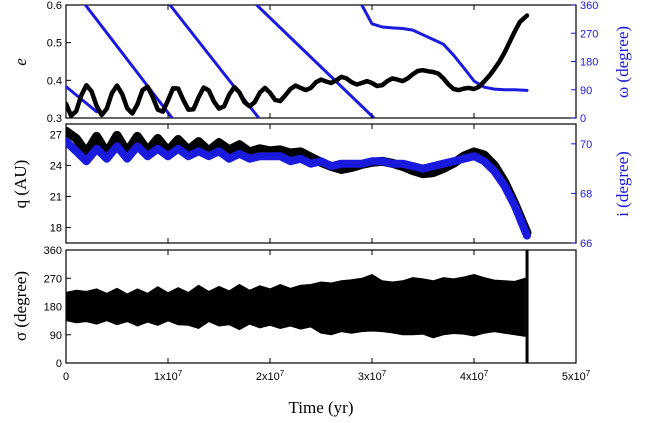 The height and width of the screenshot is (423, 645). What do you see at coordinates (56, 135) in the screenshot?
I see `middle-ytick-label-3: 27` at bounding box center [56, 135].